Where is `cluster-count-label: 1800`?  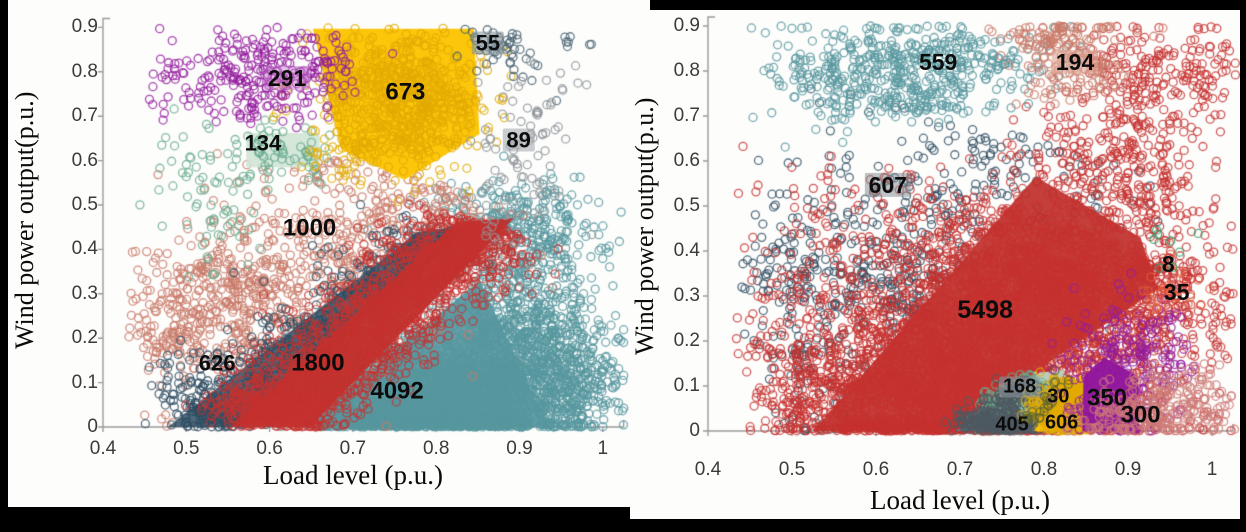
cluster-count-label: 1800 is located at coordinates (318, 363).